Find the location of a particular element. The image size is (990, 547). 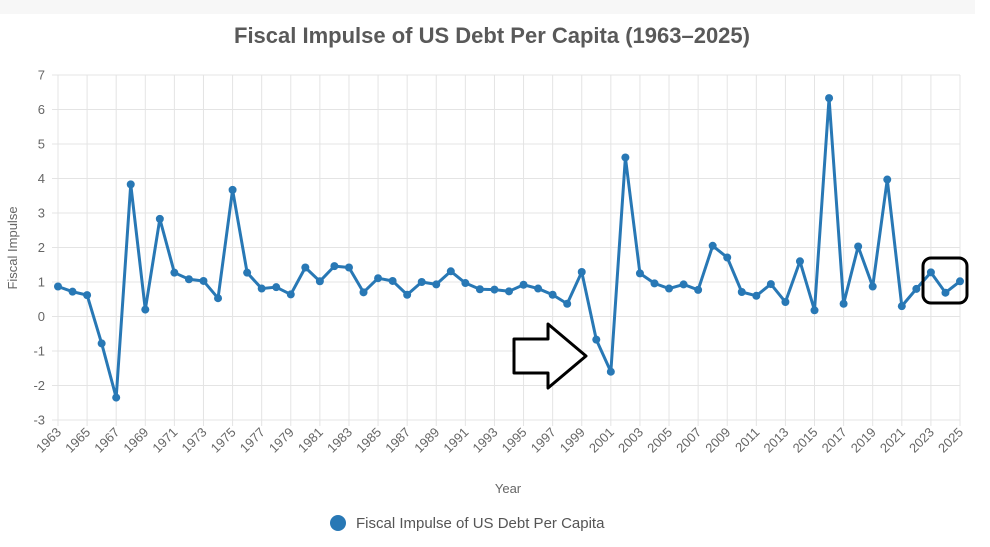

x-tick-label: 1977 is located at coordinates (252, 440).